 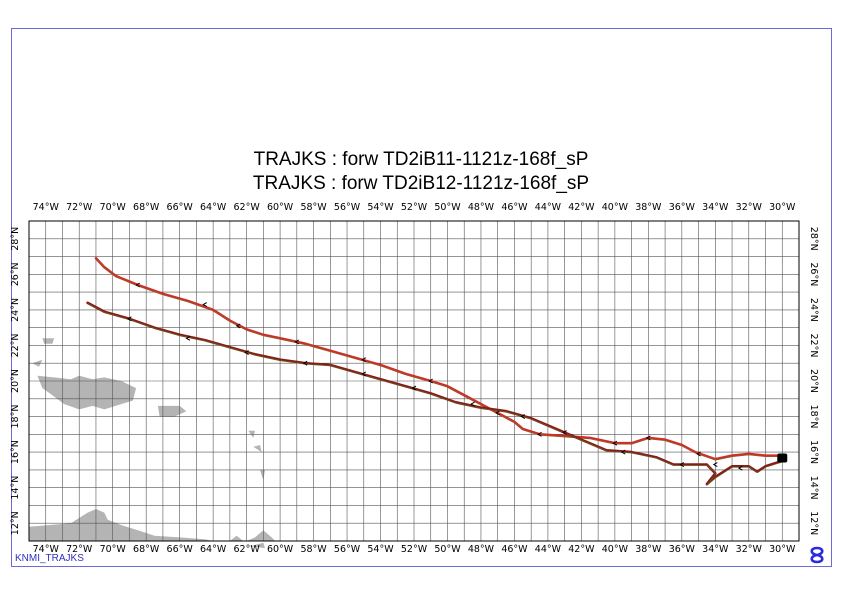 What do you see at coordinates (15, 417) in the screenshot?
I see `lat-label-left: 18°N` at bounding box center [15, 417].